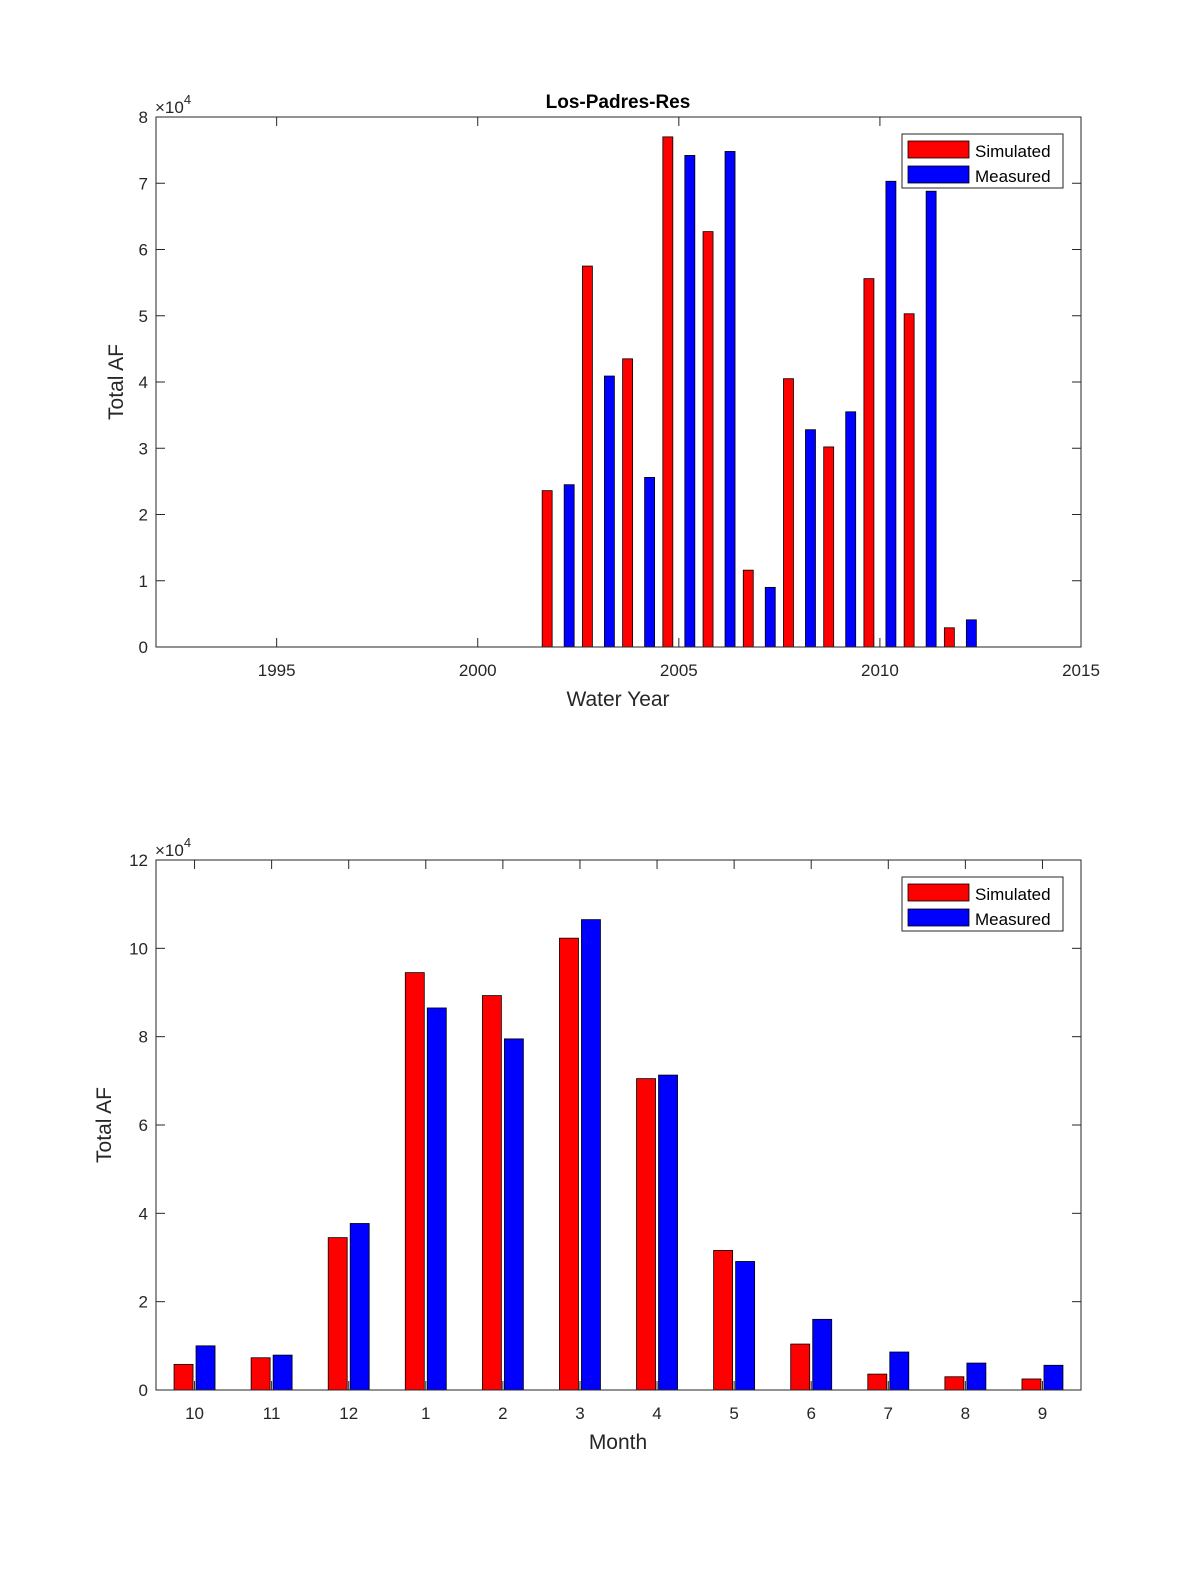 The image size is (1200, 1575). I want to click on y-tick-label: 12, so click(138, 860).